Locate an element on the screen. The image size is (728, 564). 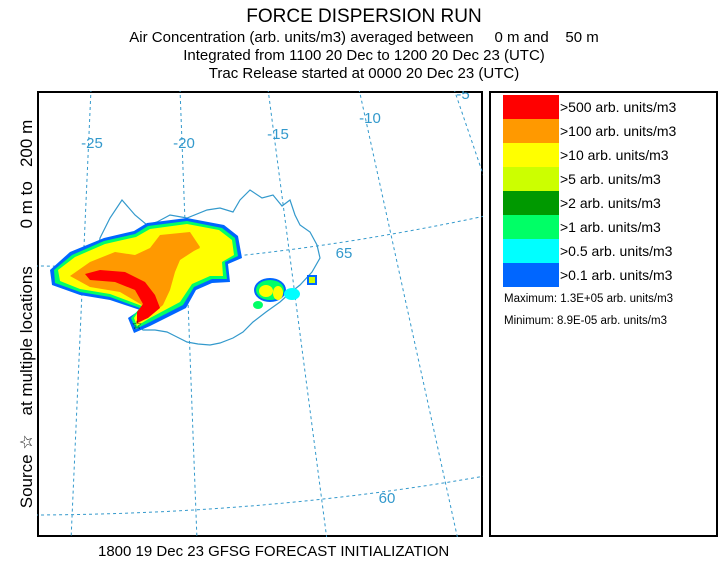
legend-item: >0.1 arb. units/m3 is located at coordinates (587, 275).